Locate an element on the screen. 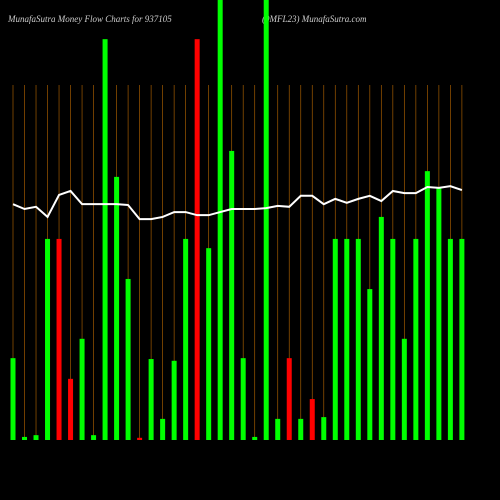 The height and width of the screenshot is (500, 500). chart-title: MunafaSutra Money Flow Charts for 937105 is located at coordinates (89, 19).